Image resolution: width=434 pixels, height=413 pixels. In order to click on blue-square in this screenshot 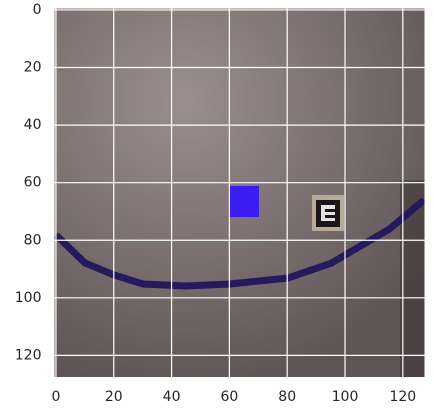, I will do `click(244, 201)`.